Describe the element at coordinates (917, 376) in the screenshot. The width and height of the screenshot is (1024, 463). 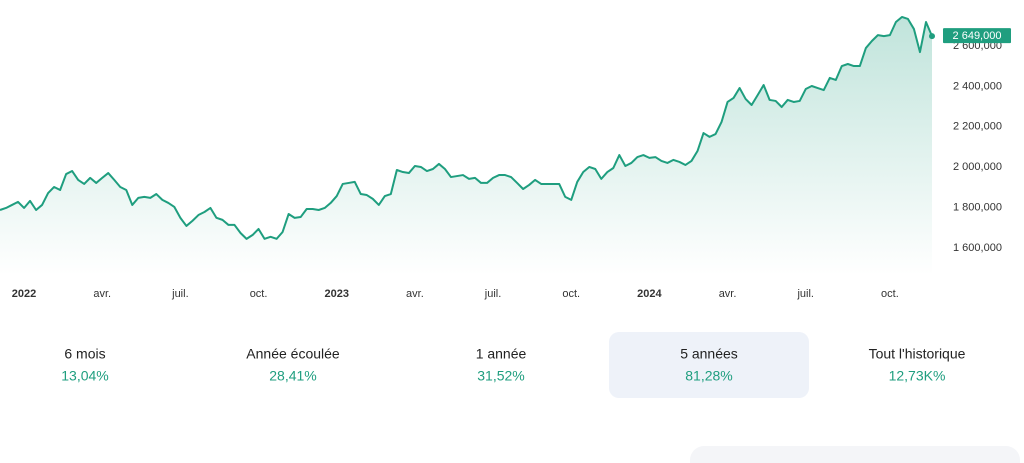
I see `period-value: 12,73K%` at that location.